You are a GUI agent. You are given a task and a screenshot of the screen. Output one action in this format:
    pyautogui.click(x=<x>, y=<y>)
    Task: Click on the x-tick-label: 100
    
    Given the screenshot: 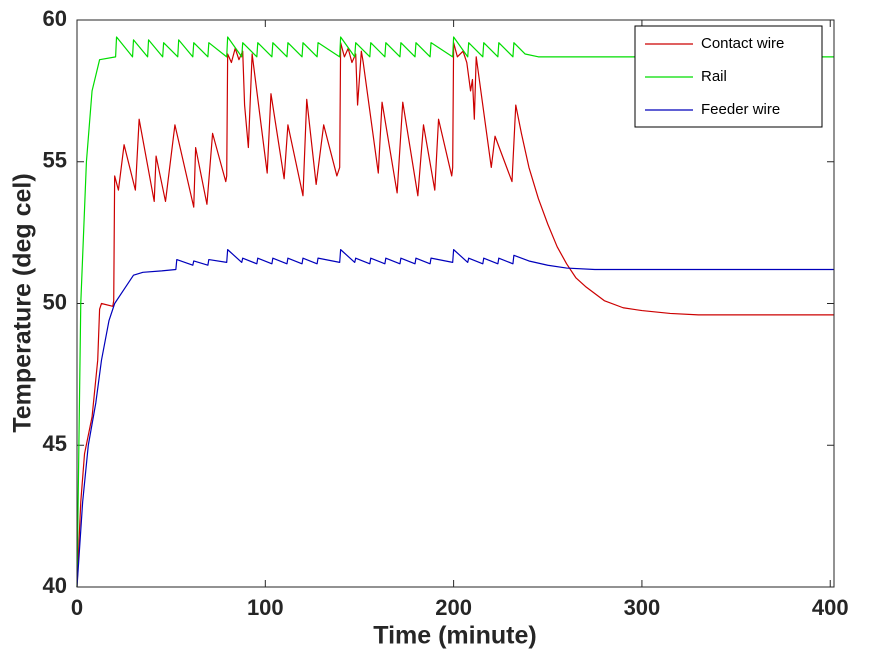 What is the action you would take?
    pyautogui.click(x=265, y=607)
    